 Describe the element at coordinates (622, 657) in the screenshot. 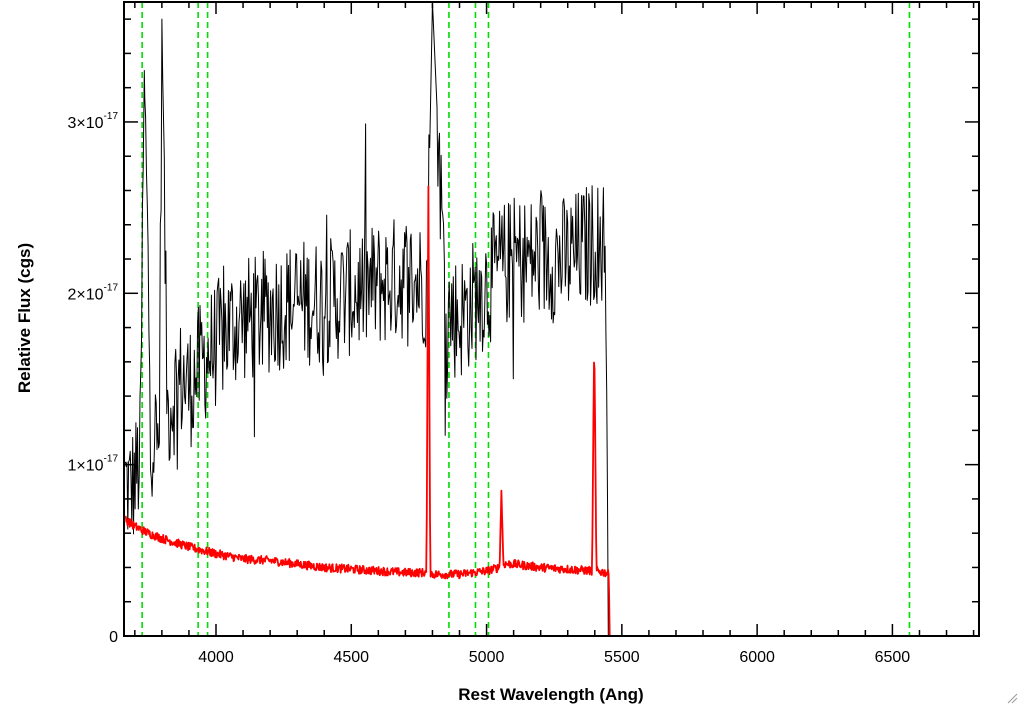

I see `x-tick-label: 5500` at that location.